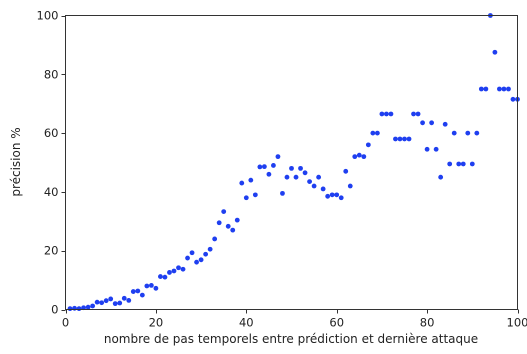 Image resolution: width=527 pixels, height=354 pixels. I want to click on y-axis-label: précision %, so click(16, 161).